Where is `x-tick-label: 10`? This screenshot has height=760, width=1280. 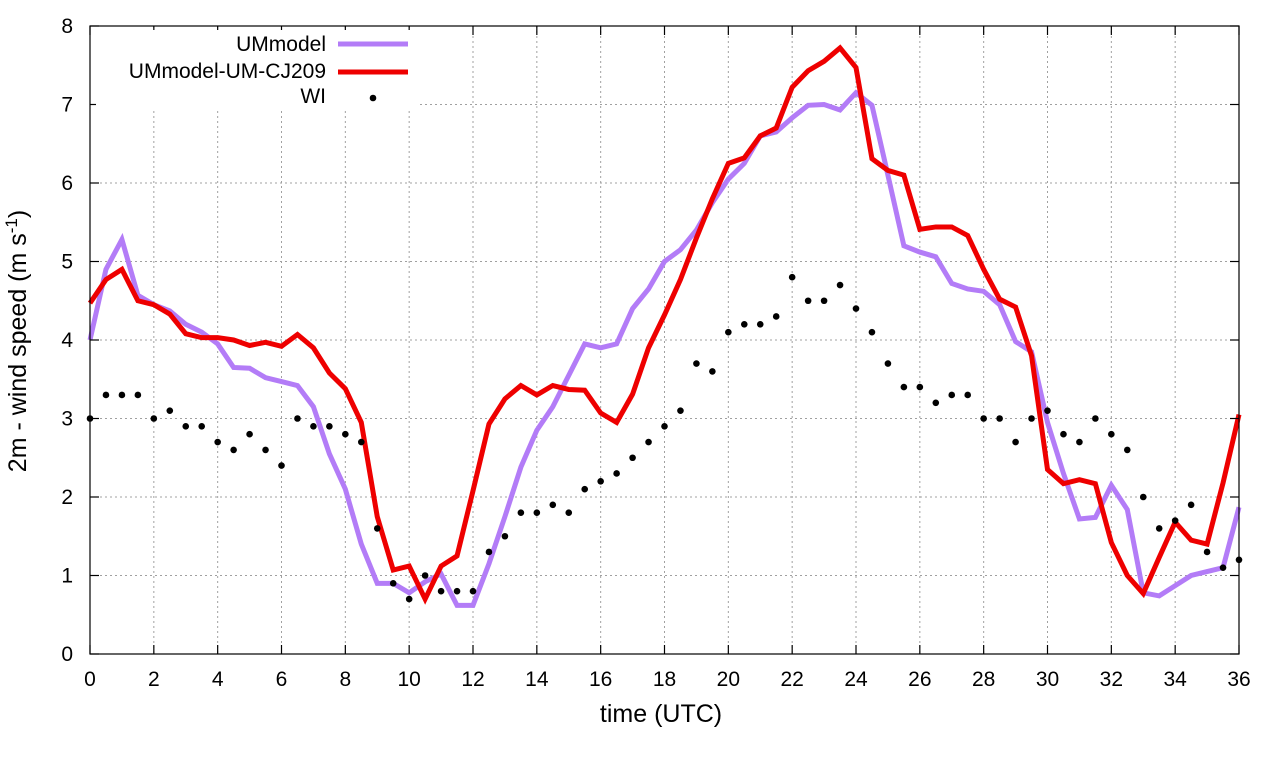
x-tick-label: 10 is located at coordinates (408, 679).